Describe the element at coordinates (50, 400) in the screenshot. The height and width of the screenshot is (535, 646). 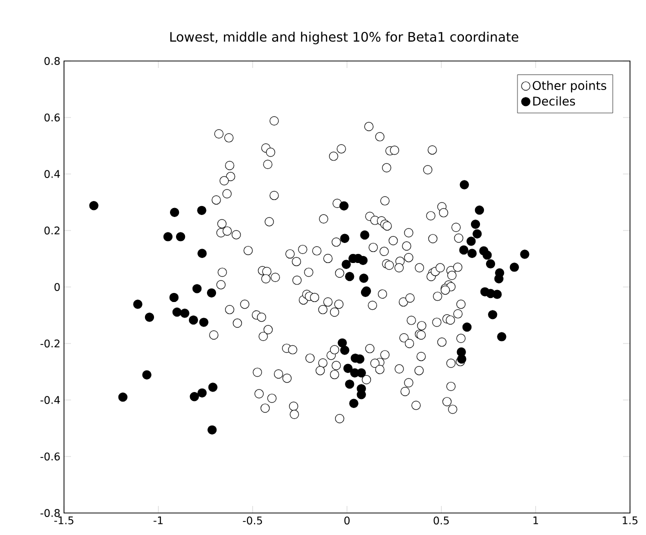
I see `y-tick-label: -0.4` at that location.